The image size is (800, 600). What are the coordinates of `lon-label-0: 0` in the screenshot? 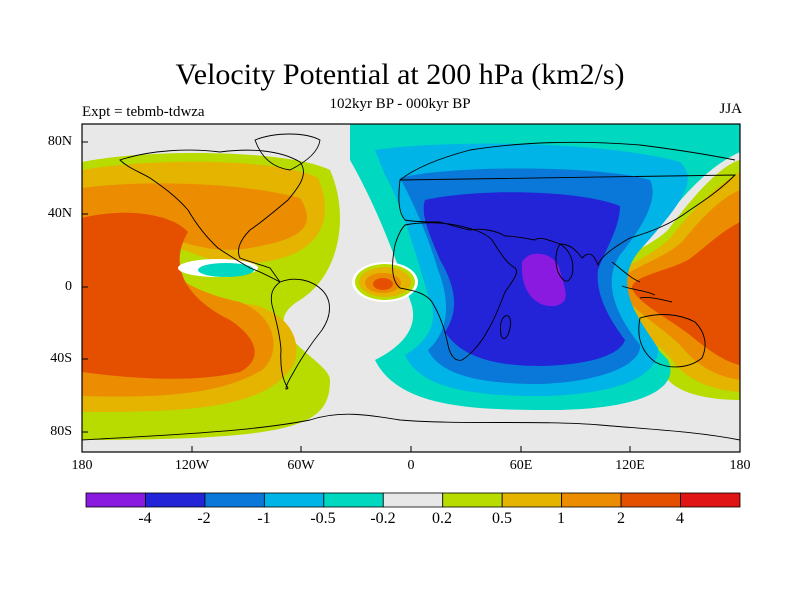 It's located at (411, 465).